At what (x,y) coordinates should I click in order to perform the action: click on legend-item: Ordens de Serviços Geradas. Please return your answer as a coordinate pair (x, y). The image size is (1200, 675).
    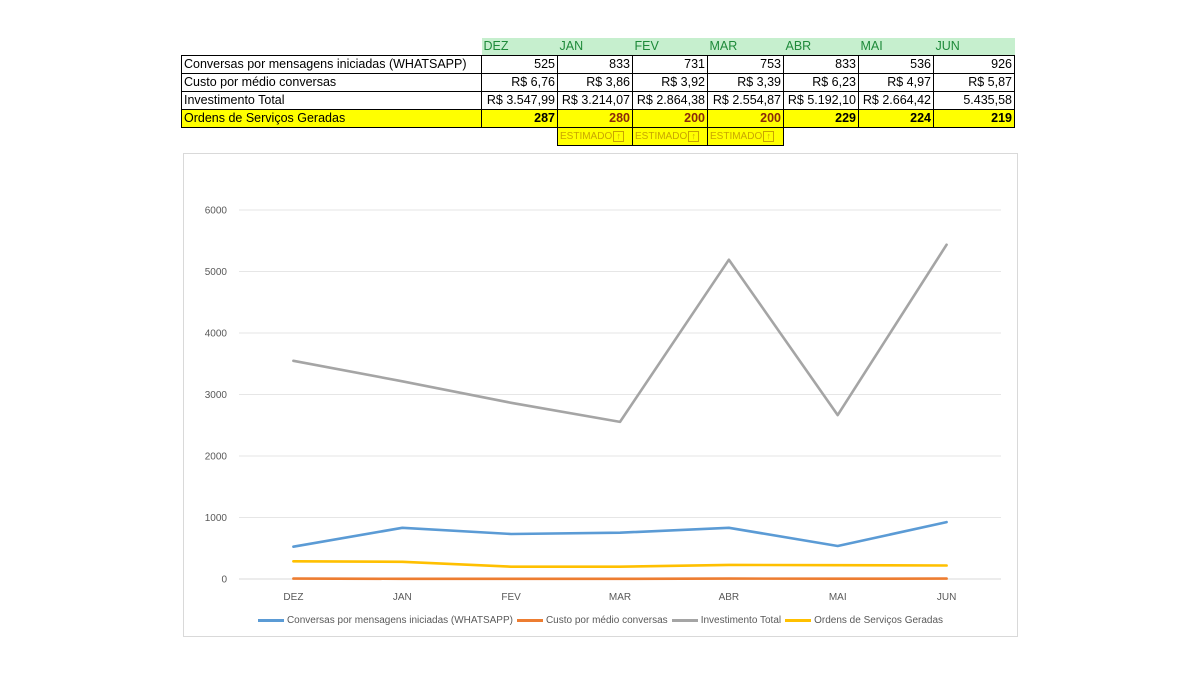
    Looking at the image, I should click on (864, 620).